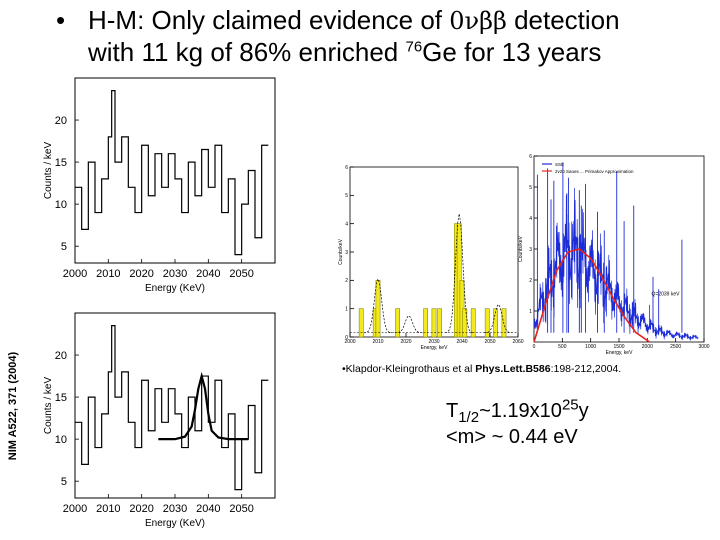 The image size is (720, 540). I want to click on x-tick-label: 1500, so click(618, 347).